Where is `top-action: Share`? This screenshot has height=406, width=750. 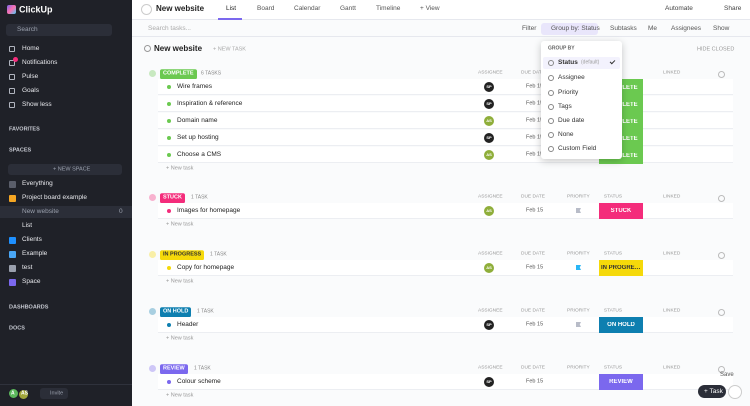 top-action: Share is located at coordinates (733, 8).